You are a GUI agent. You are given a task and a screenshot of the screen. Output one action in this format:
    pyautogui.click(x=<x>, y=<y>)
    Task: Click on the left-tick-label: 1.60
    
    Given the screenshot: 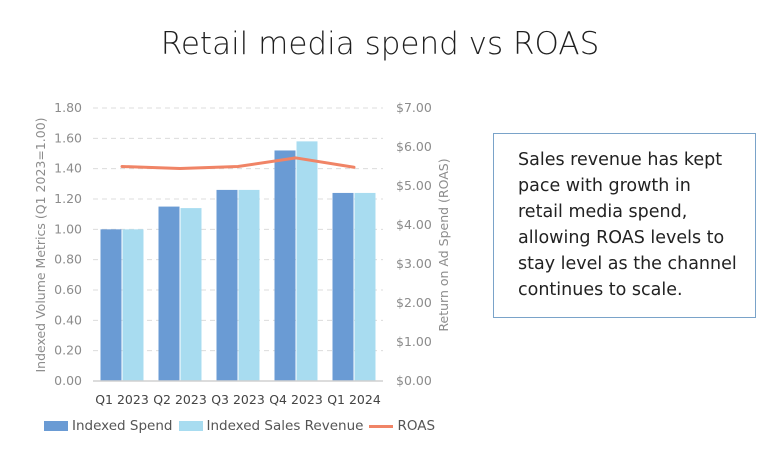 What is the action you would take?
    pyautogui.click(x=68, y=137)
    